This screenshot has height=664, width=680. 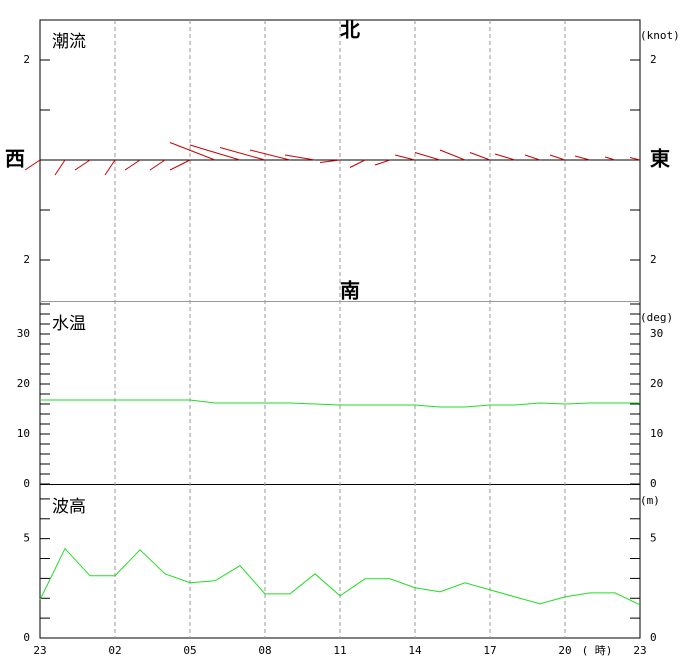 I want to click on compass-south: 南, so click(x=350, y=291).